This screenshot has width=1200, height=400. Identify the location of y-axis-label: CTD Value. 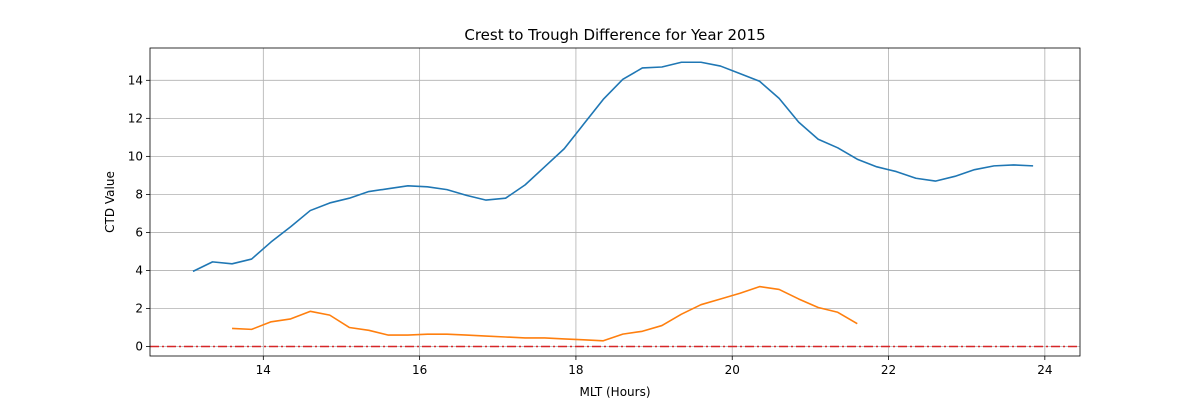
(110, 202).